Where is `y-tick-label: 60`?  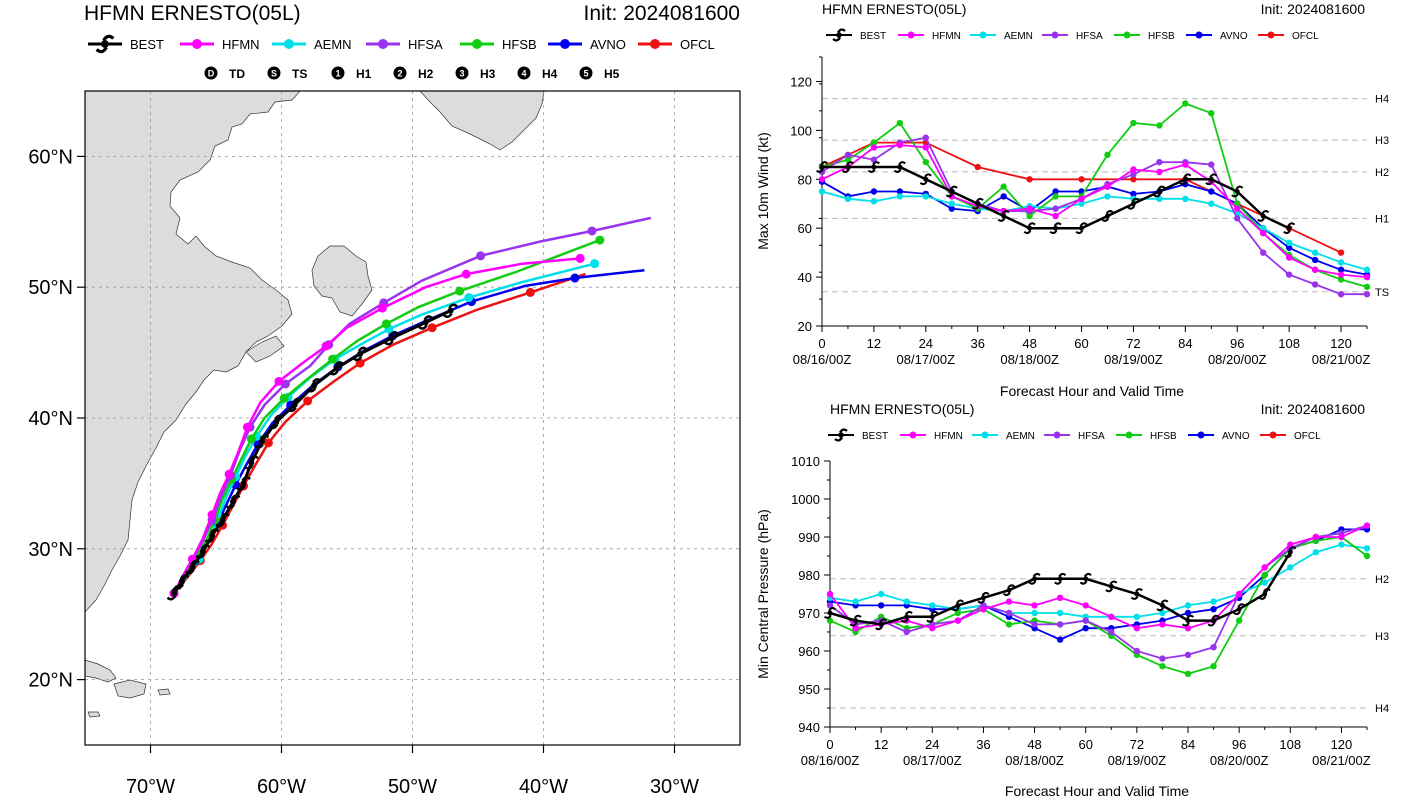
y-tick-label: 60 is located at coordinates (805, 228).